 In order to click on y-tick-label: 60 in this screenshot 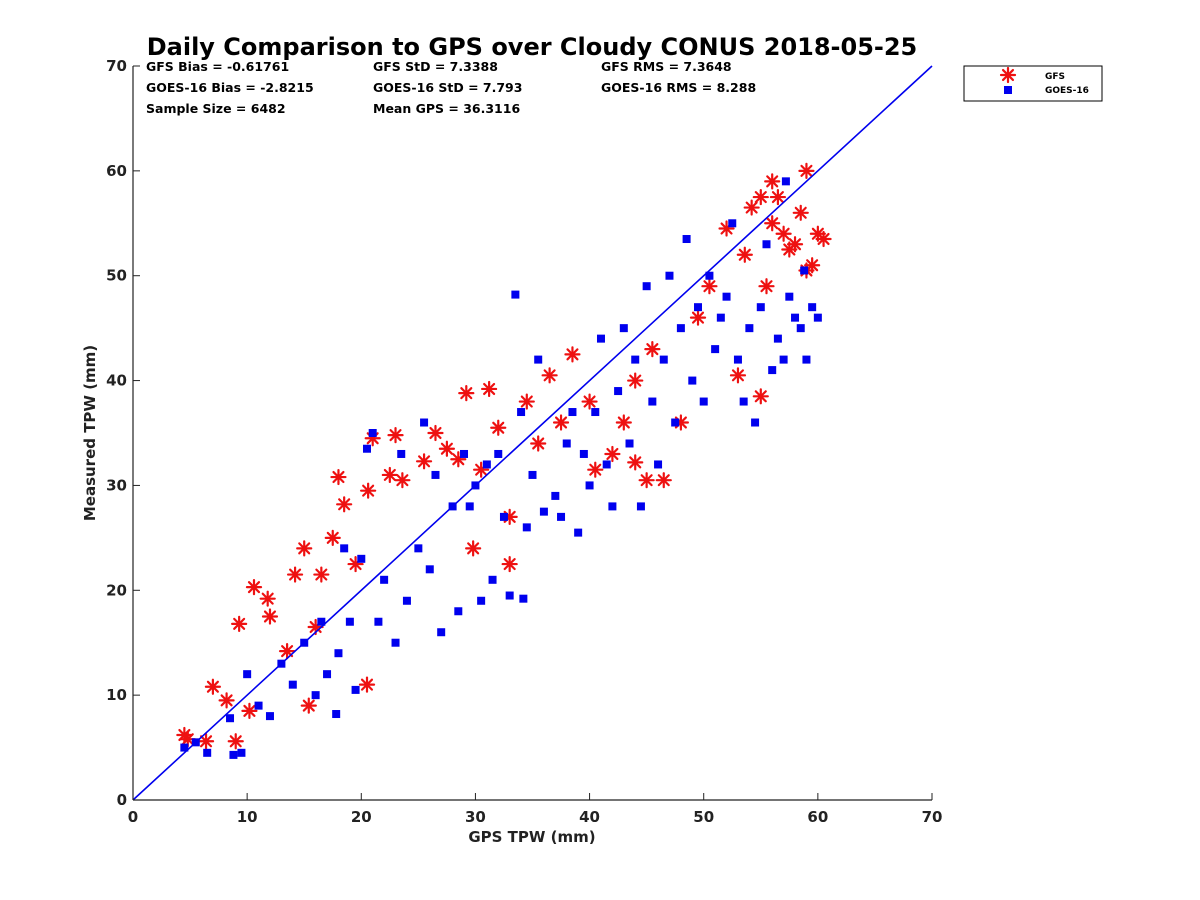, I will do `click(116, 171)`.